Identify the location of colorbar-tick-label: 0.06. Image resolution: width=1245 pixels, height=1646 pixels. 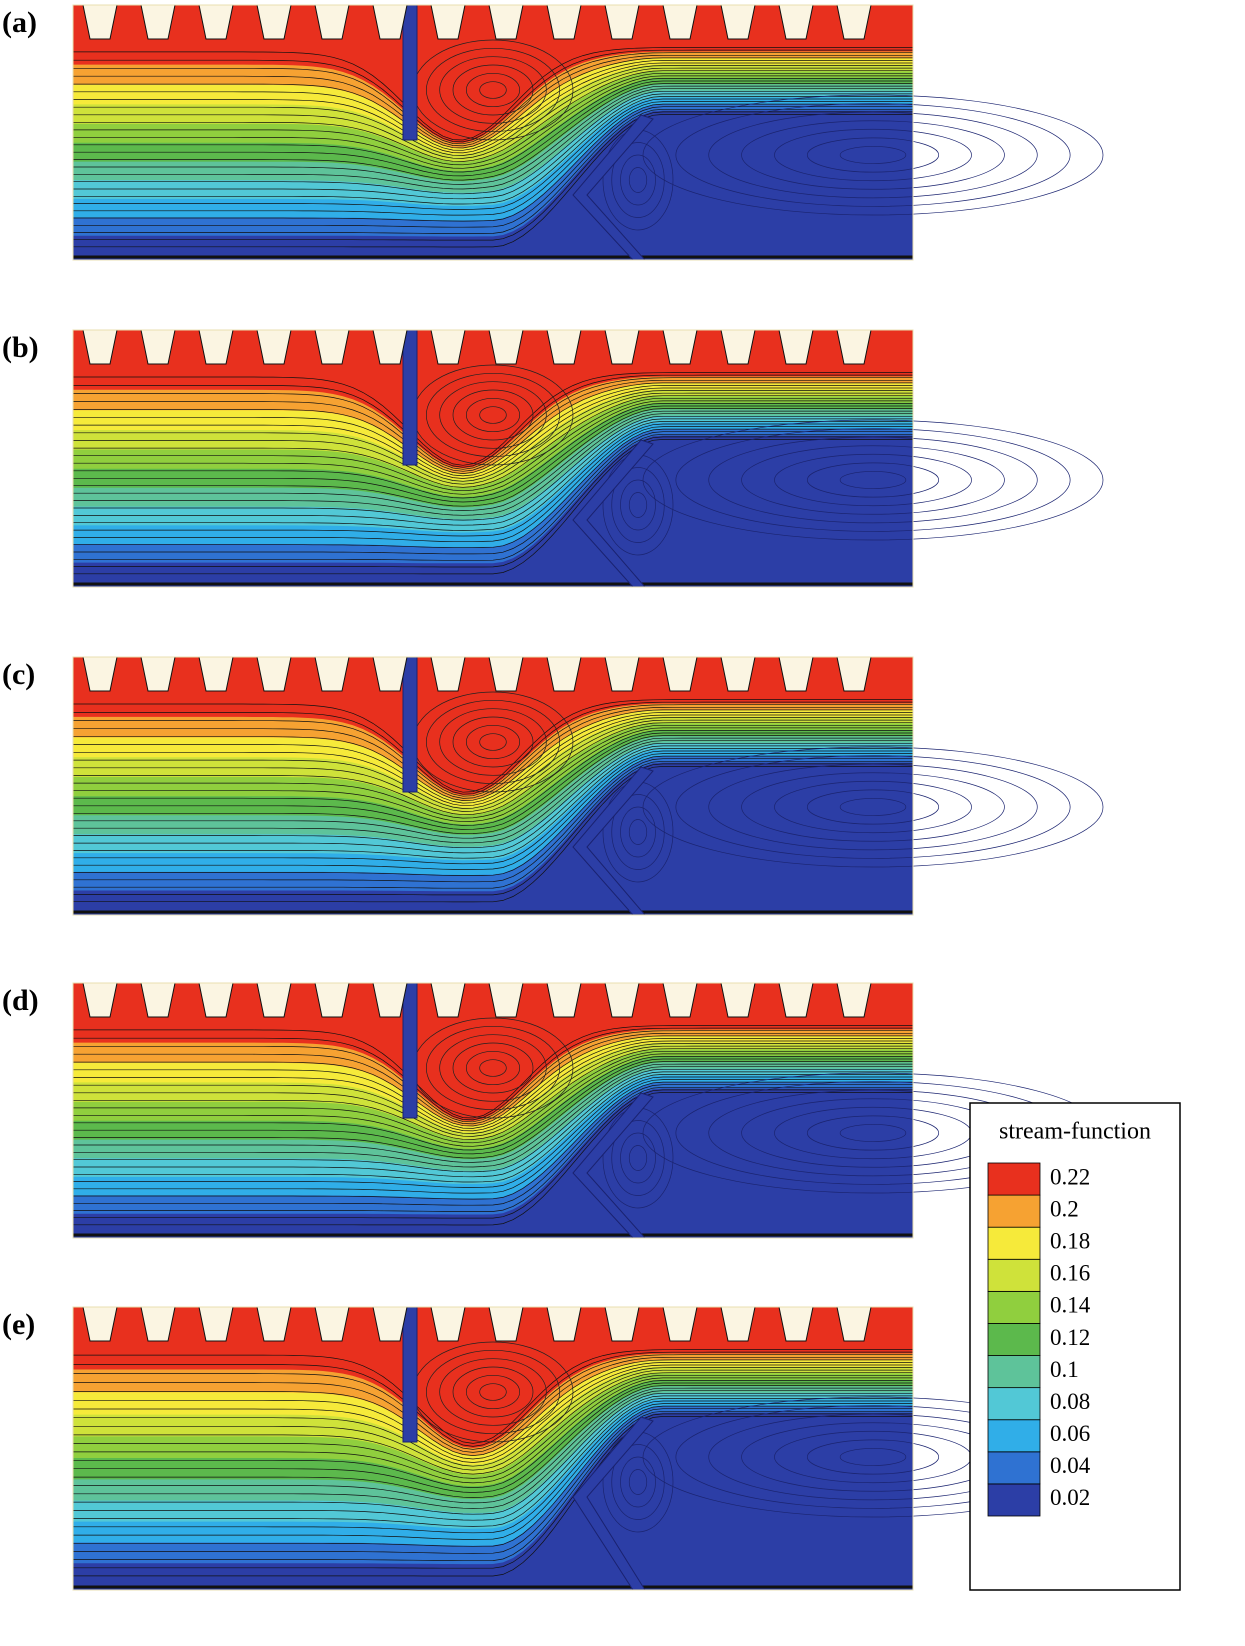
(1070, 1433).